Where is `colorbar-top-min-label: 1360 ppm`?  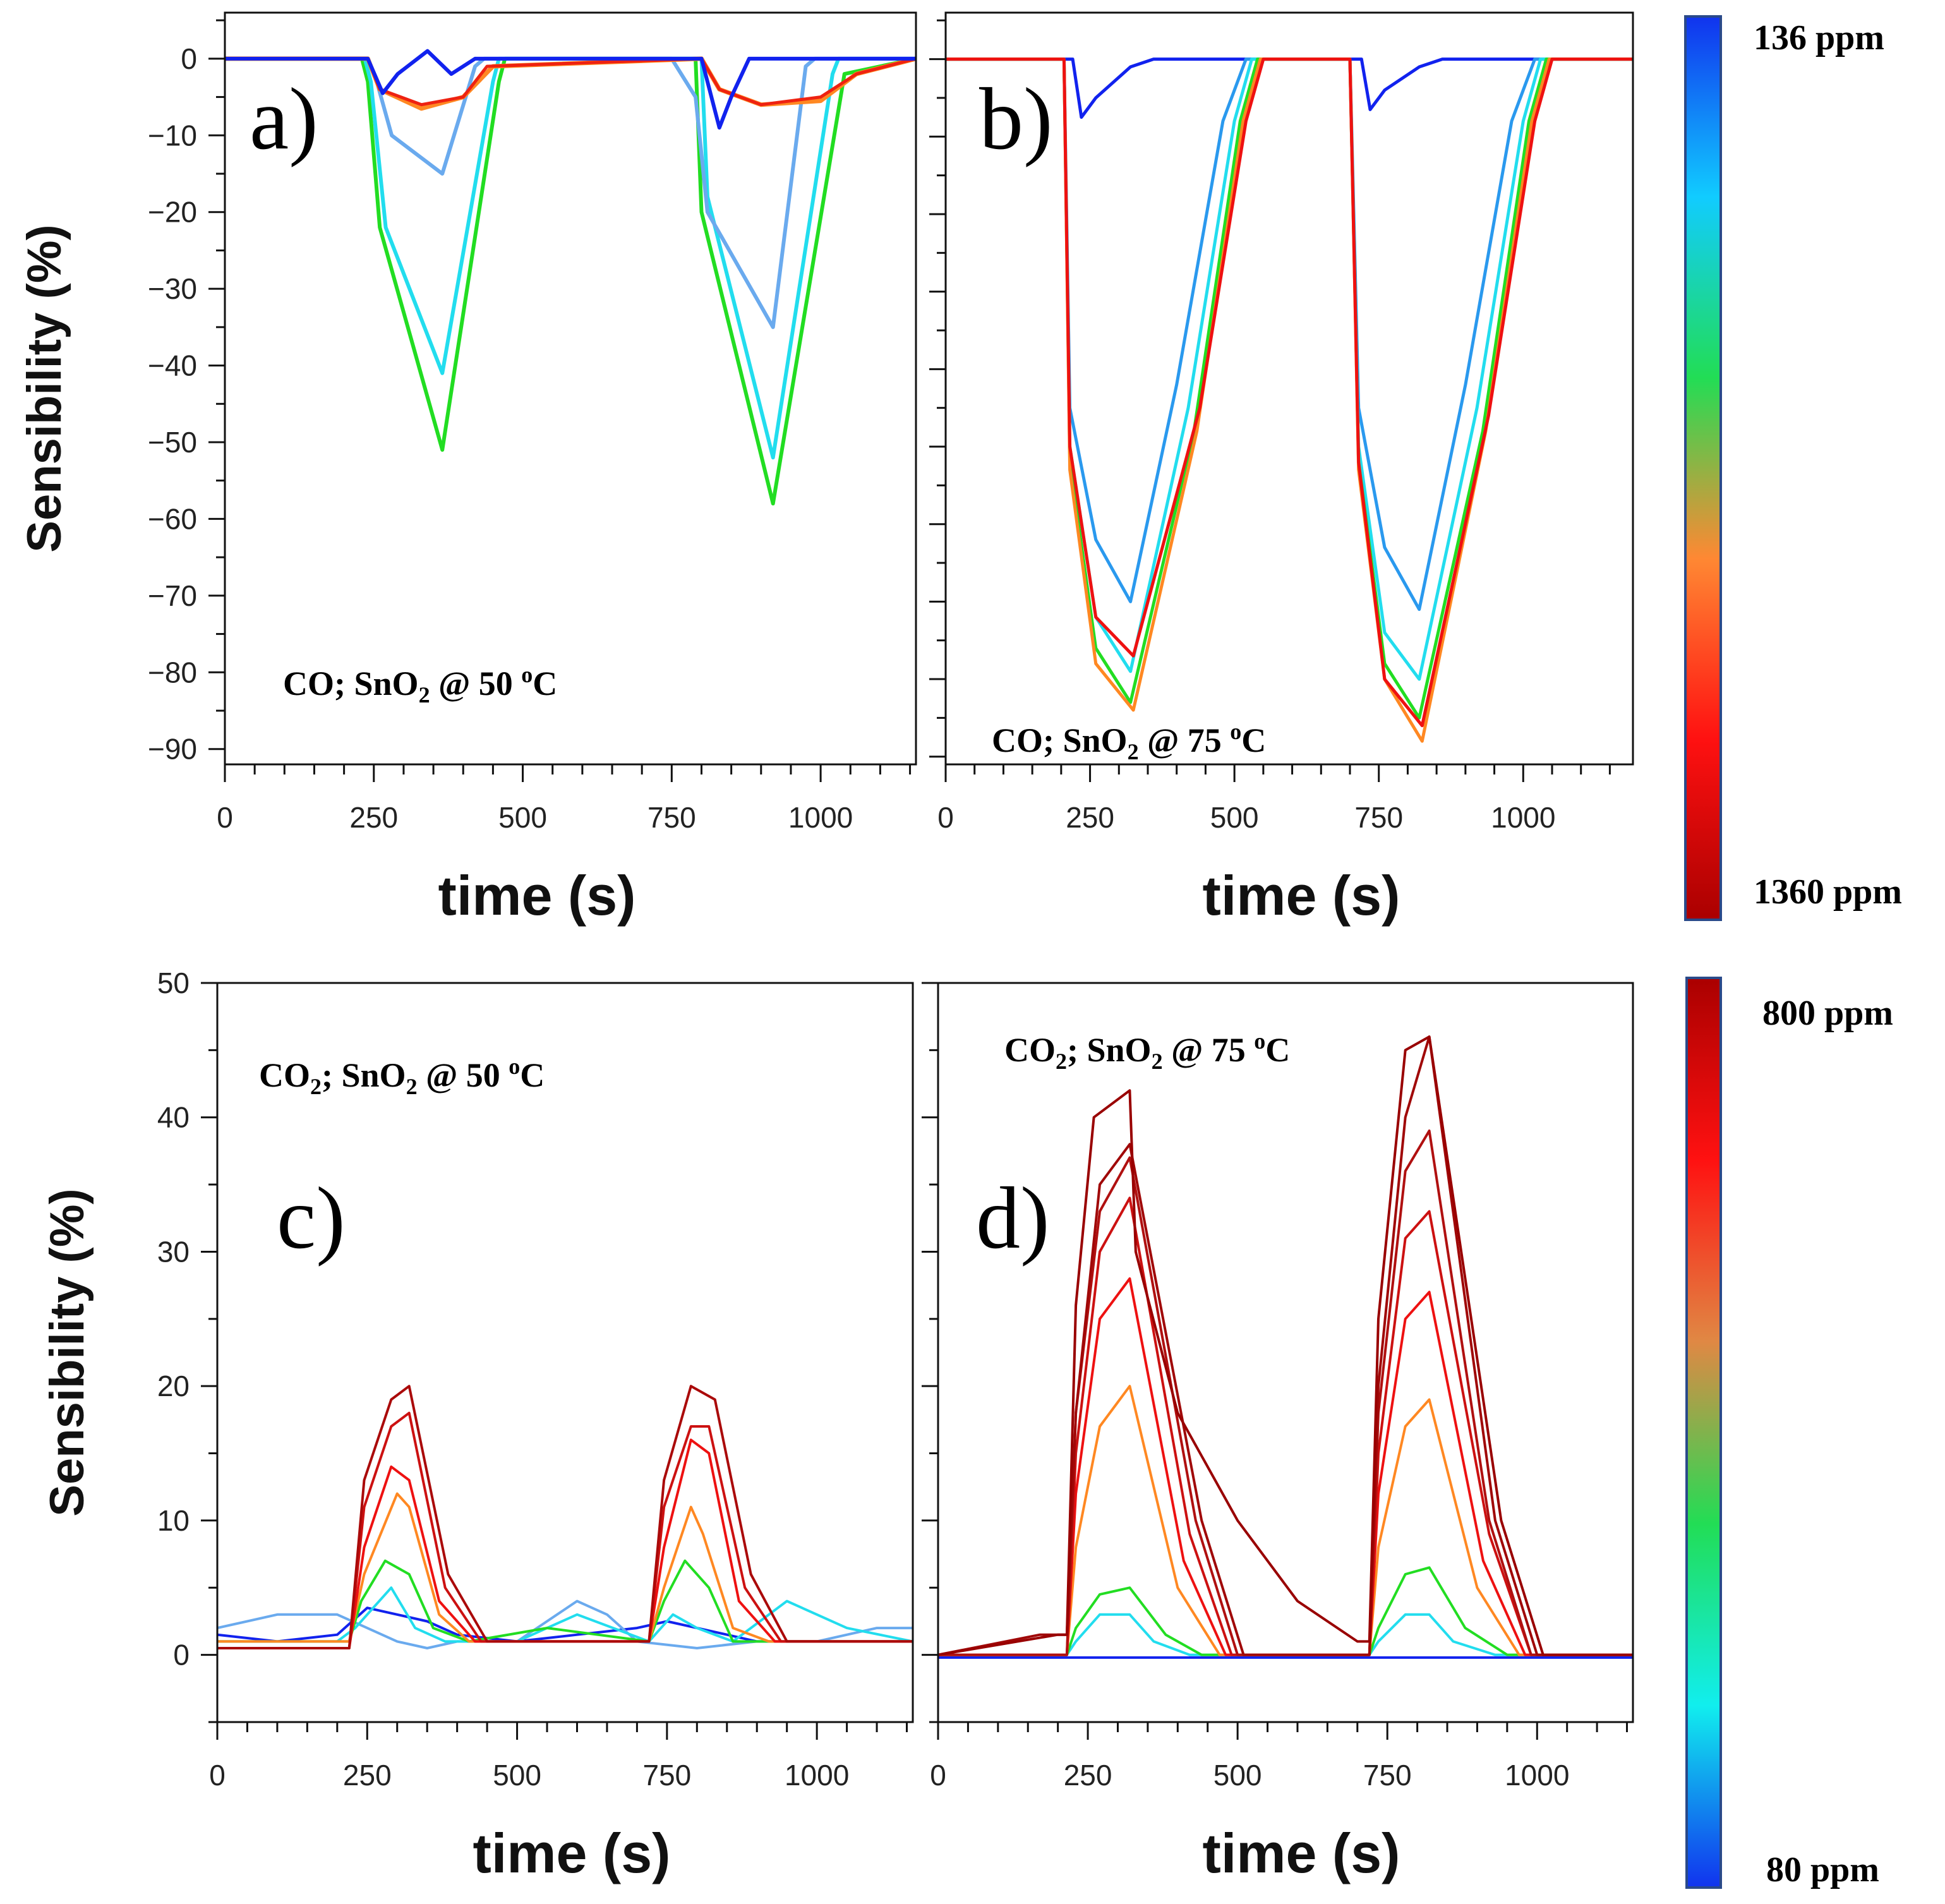
colorbar-top-min-label: 1360 ppm is located at coordinates (1828, 892).